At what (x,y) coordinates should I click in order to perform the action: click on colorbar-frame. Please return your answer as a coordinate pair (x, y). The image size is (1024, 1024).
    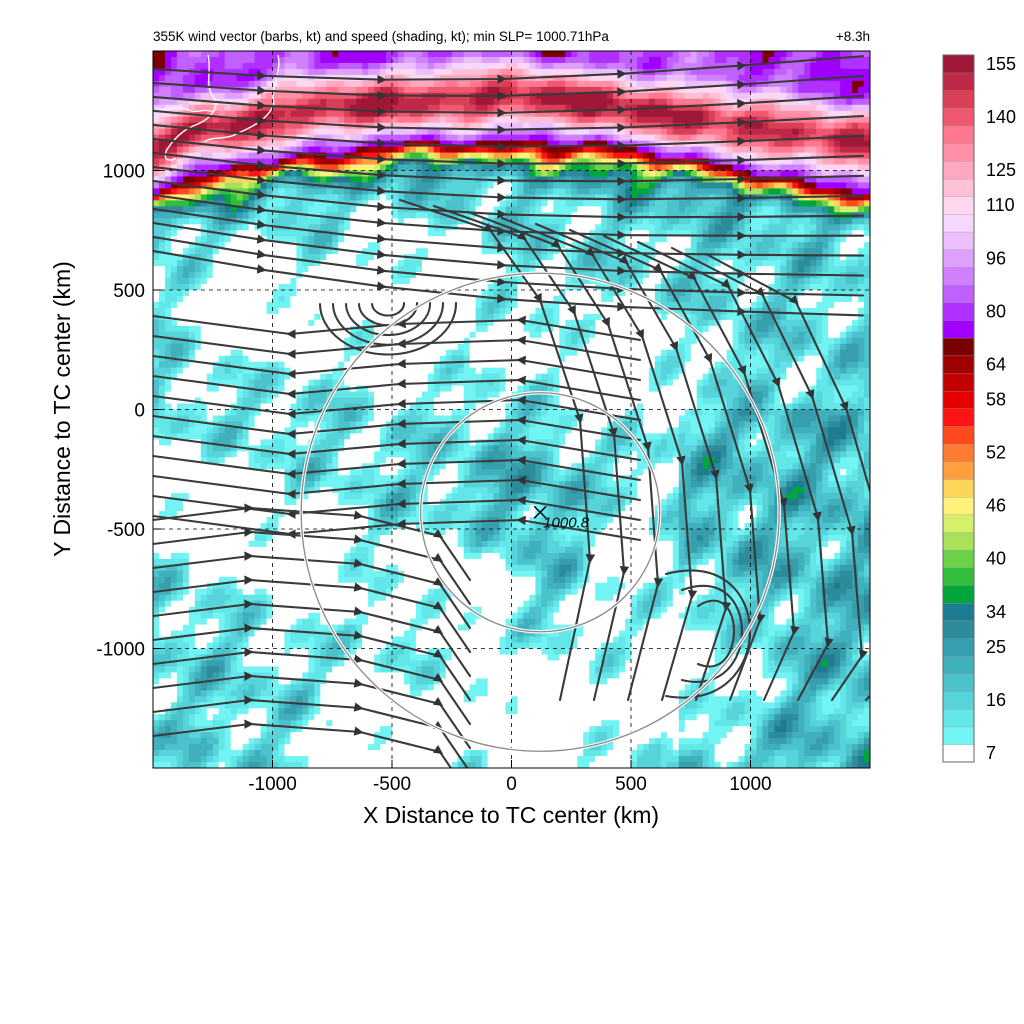
    Looking at the image, I should click on (958, 408).